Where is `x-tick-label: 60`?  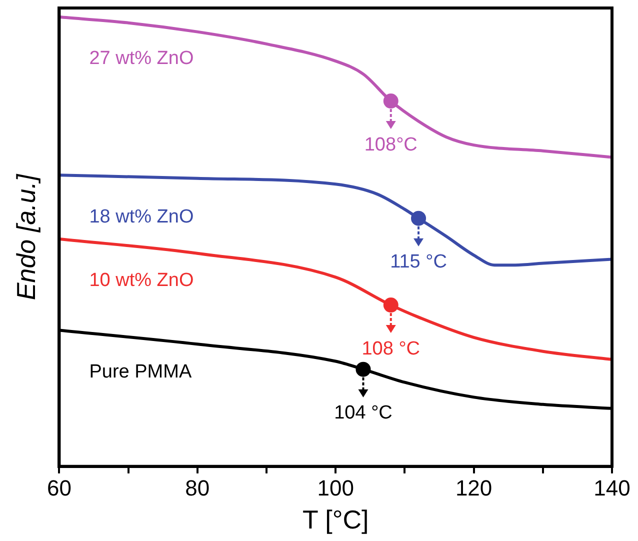 x-tick-label: 60 is located at coordinates (59, 488).